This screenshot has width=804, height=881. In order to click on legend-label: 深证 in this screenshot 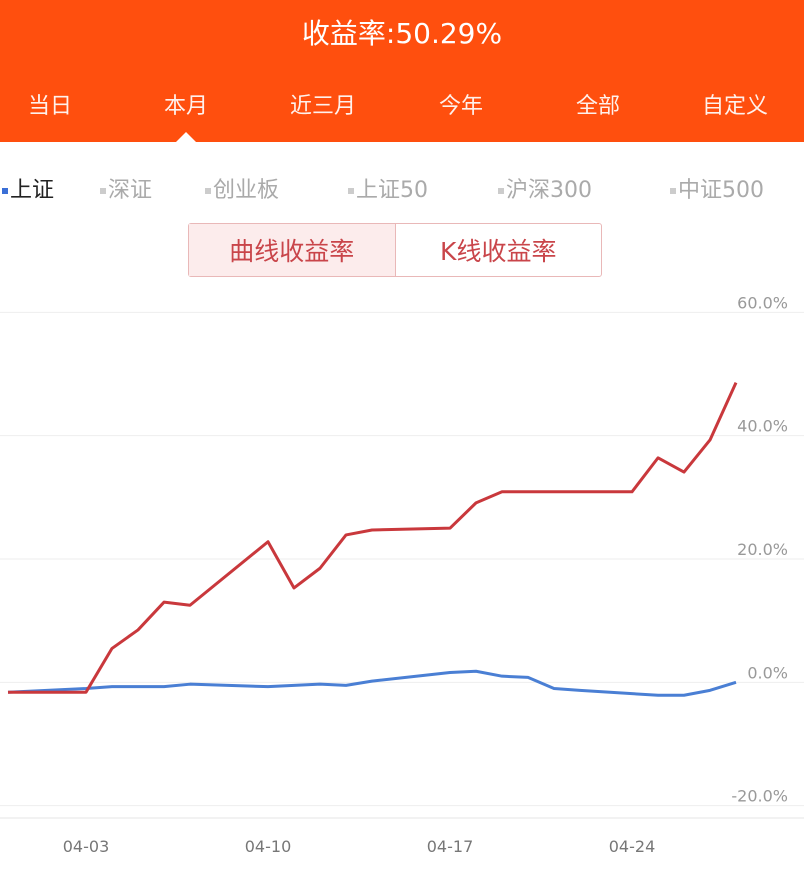, I will do `click(130, 190)`.